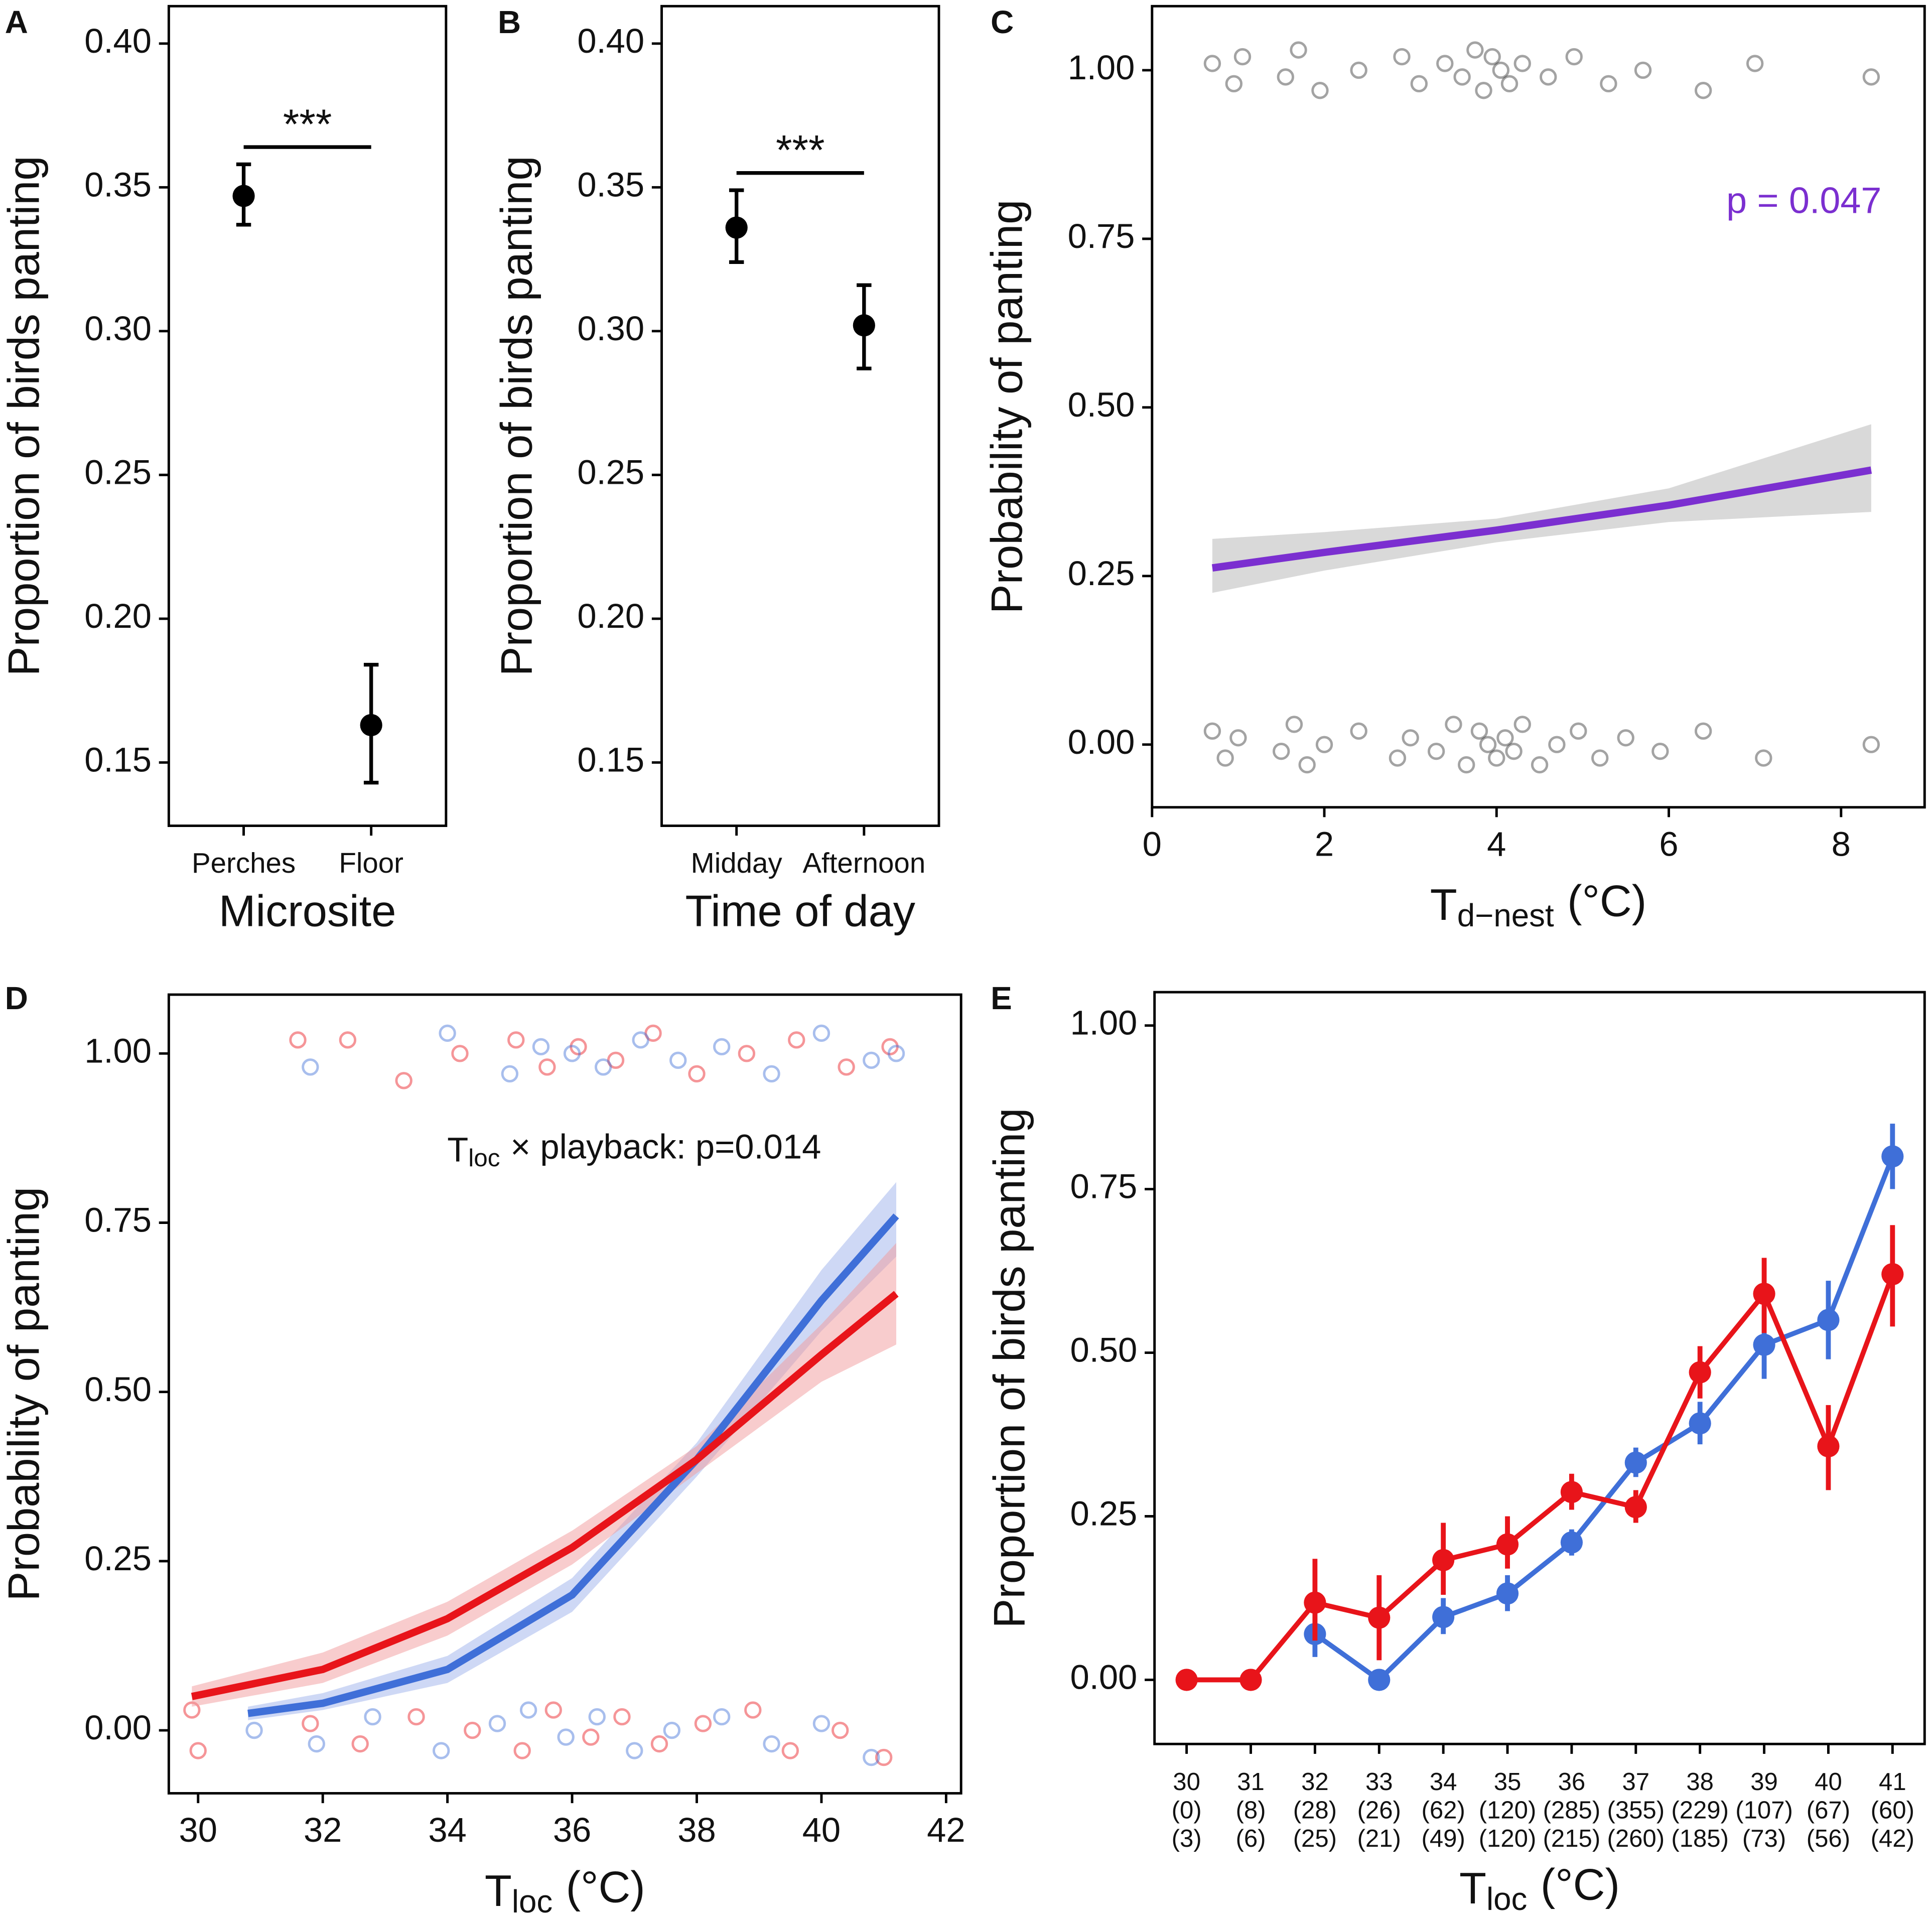 Image resolution: width=1932 pixels, height=1919 pixels. Describe the element at coordinates (565, 1890) in the screenshot. I see `x-axis-label: Tloc (°C)` at that location.